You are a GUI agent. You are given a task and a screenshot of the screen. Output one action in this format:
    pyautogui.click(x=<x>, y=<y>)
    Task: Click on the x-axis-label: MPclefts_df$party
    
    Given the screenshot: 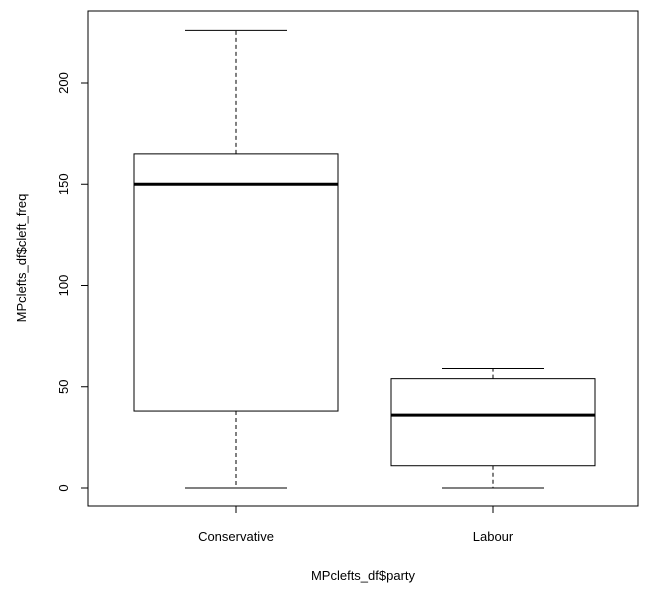 What is the action you would take?
    pyautogui.click(x=363, y=575)
    